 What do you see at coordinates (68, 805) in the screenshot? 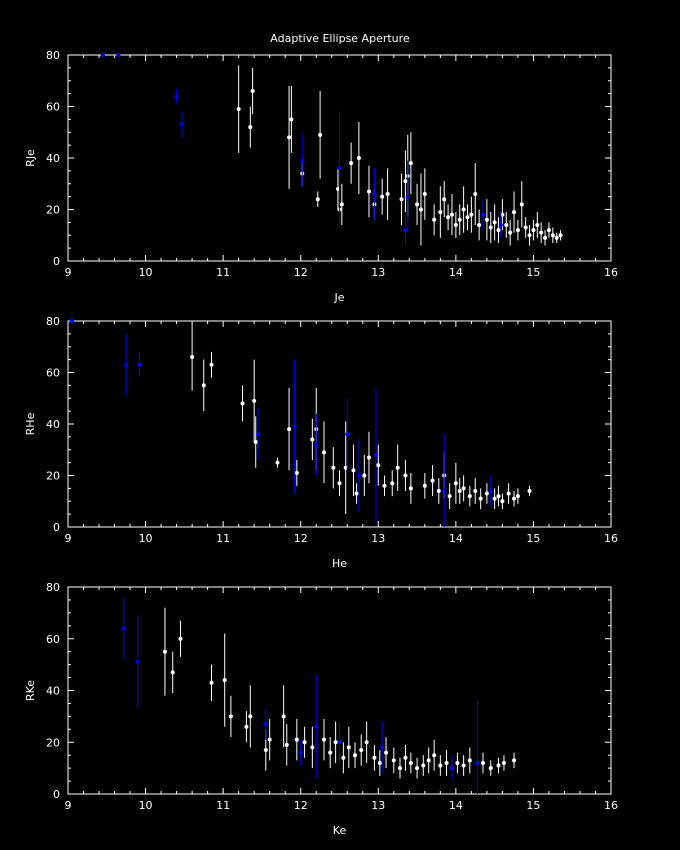
I see `x-tick-label: 9` at bounding box center [68, 805].